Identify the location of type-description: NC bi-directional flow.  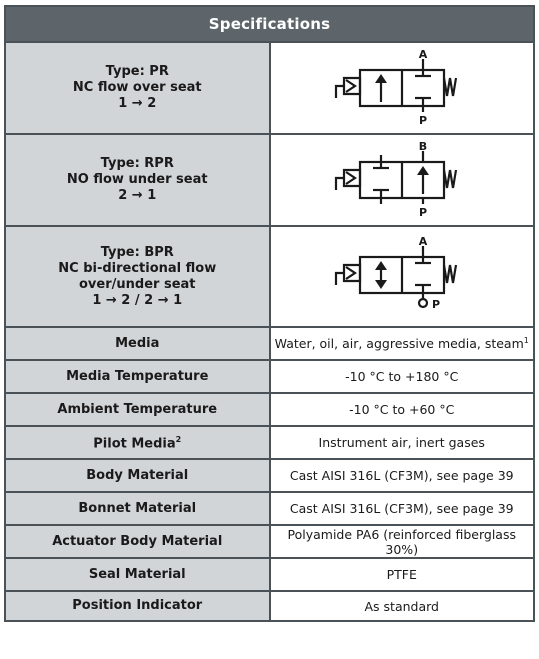
(137, 268).